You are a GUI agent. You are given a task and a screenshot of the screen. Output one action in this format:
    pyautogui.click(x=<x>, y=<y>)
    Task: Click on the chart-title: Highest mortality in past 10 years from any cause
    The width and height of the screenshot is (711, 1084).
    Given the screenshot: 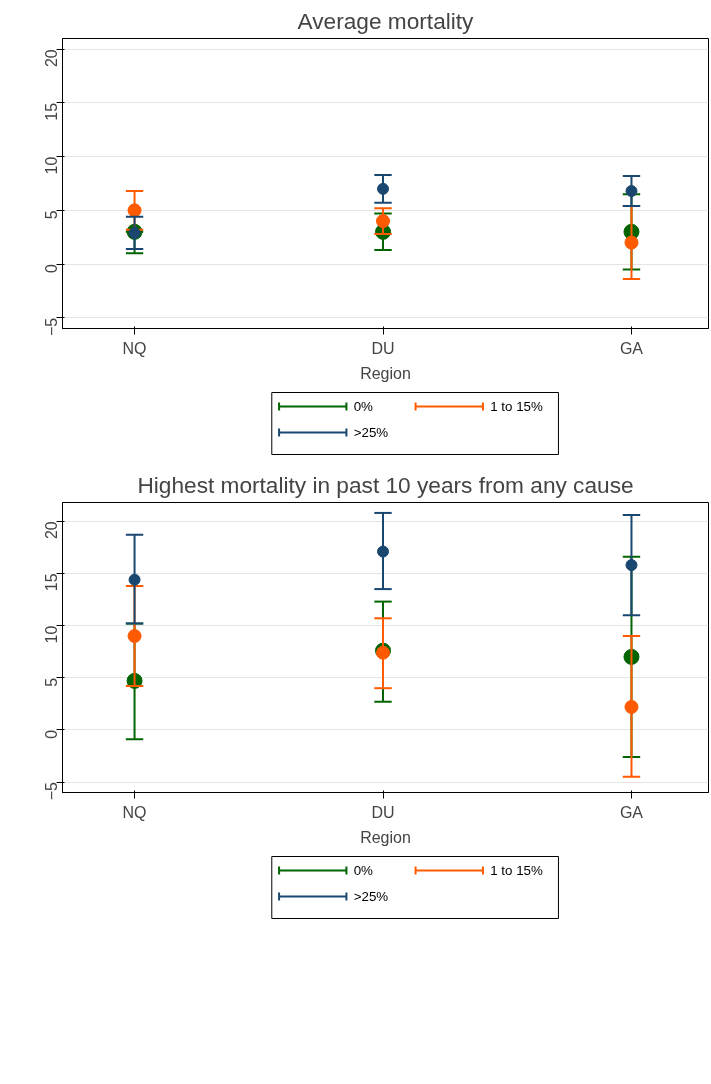 What is the action you would take?
    pyautogui.click(x=385, y=484)
    